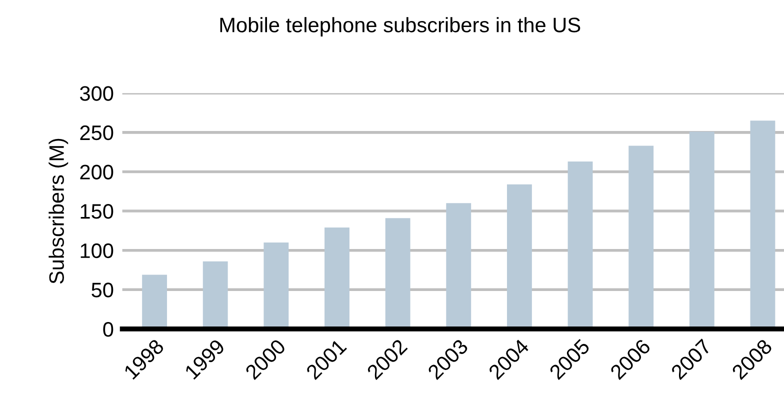 This screenshot has height=412, width=784. Describe the element at coordinates (103, 290) in the screenshot. I see `y-tick-label: 50` at that location.